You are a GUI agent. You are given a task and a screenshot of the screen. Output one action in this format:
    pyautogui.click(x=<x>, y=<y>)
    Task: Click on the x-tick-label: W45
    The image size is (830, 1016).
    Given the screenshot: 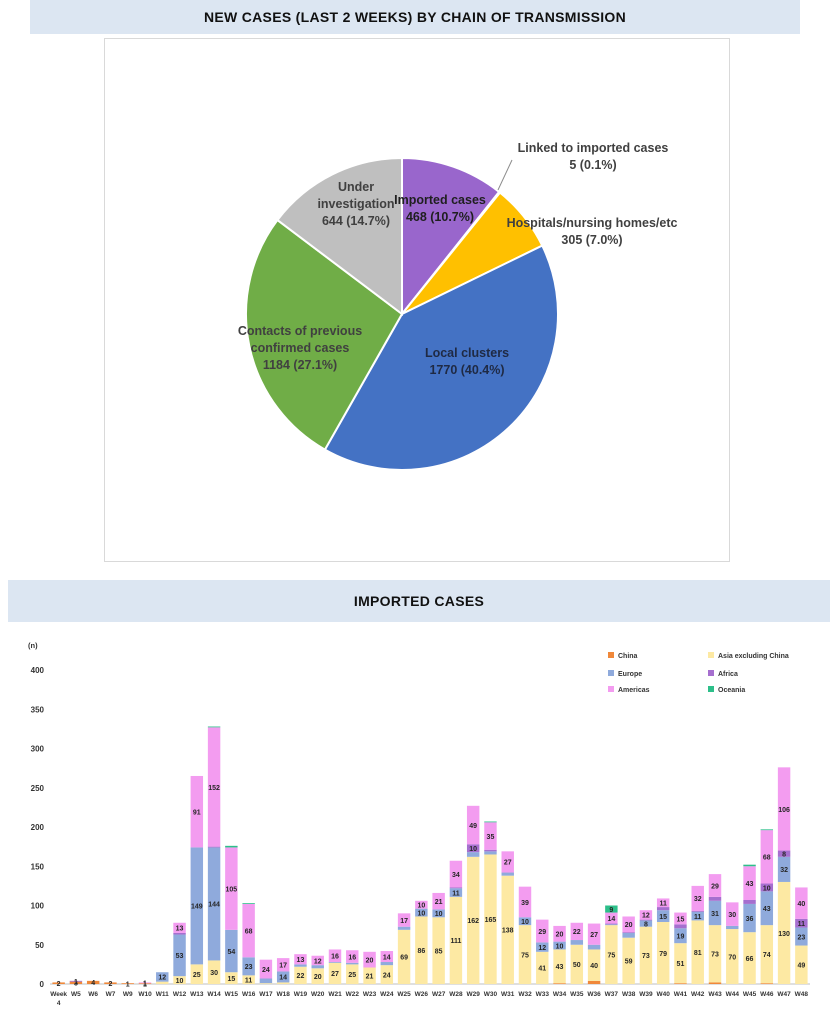 What is the action you would take?
    pyautogui.click(x=750, y=994)
    